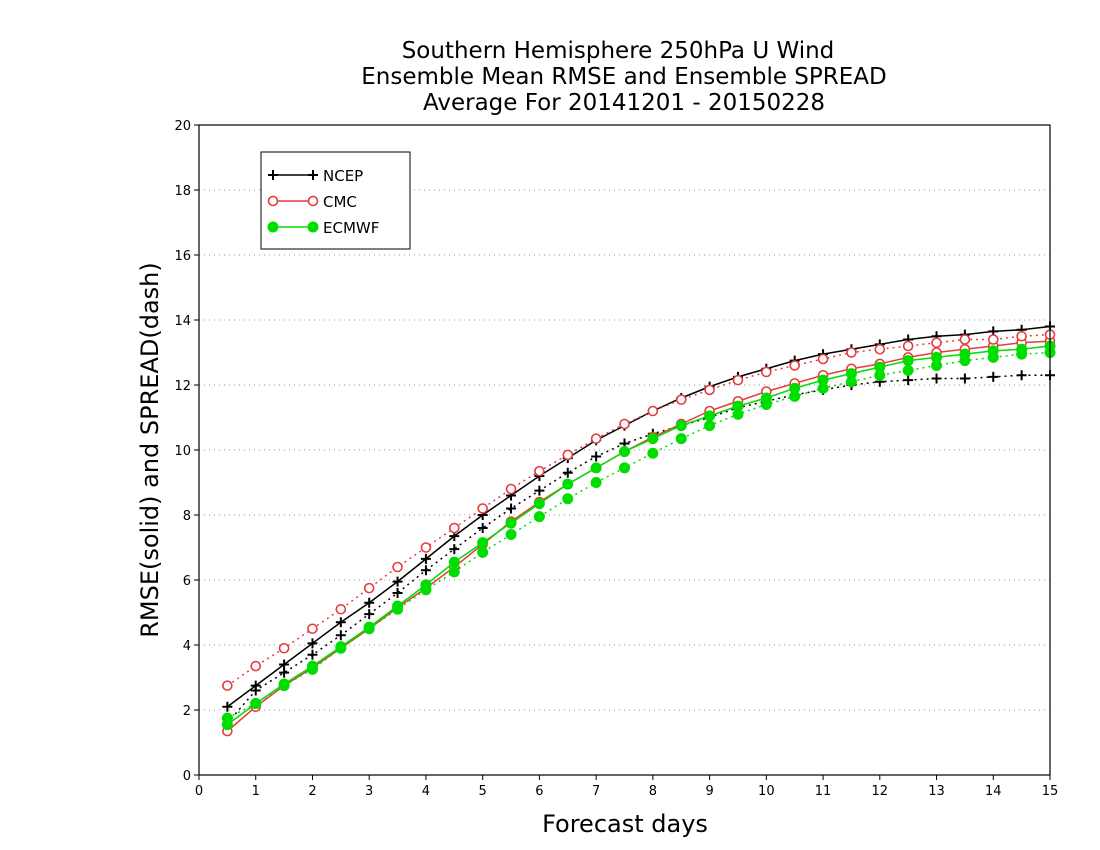 This screenshot has width=1100, height=850. Describe the element at coordinates (880, 791) in the screenshot. I see `x-tick-label-12: 12` at that location.